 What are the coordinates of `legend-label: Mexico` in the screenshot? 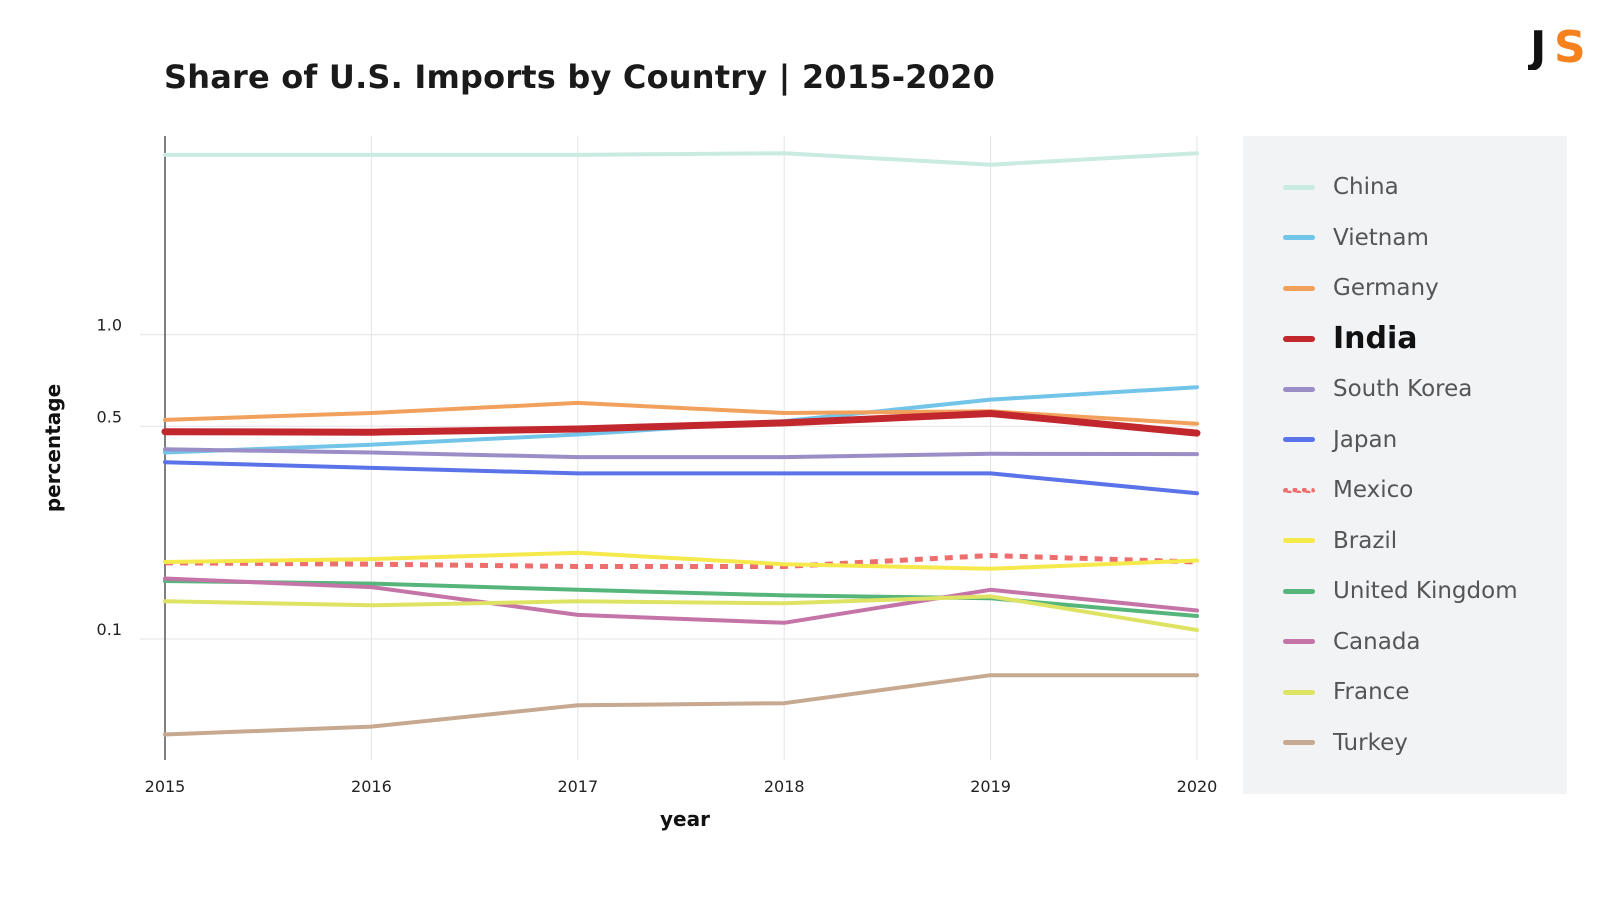 It's located at (1373, 490).